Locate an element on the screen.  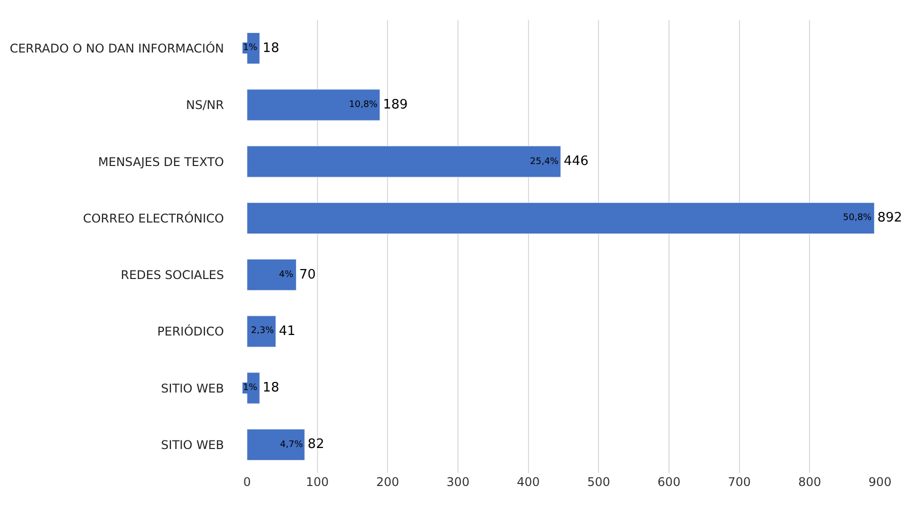
y-tick-label: CERRADO O NO DAN INFORMACIÓN is located at coordinates (117, 48).